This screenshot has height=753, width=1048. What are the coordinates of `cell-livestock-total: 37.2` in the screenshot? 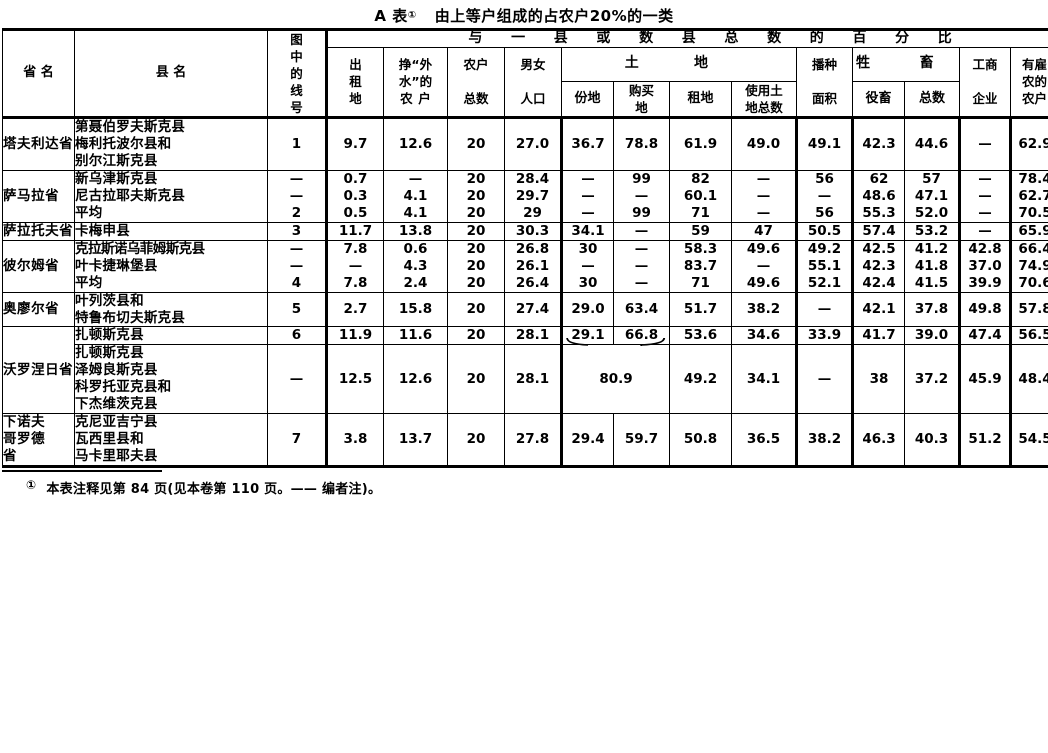 It's located at (932, 379).